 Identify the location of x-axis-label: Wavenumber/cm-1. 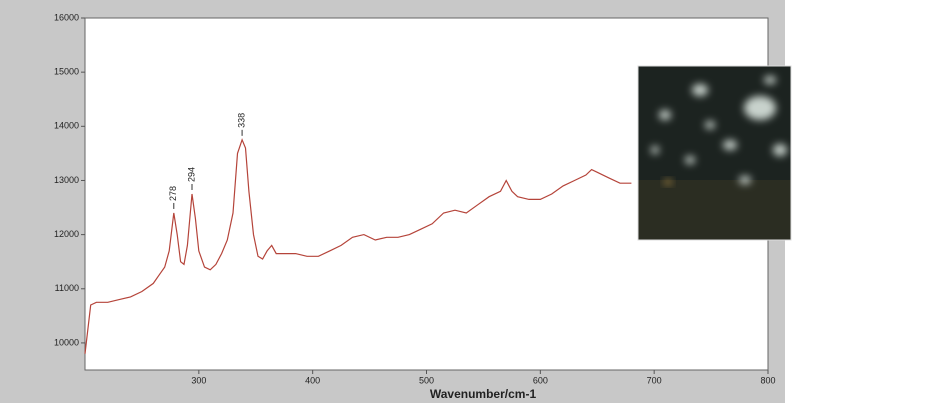
(483, 394).